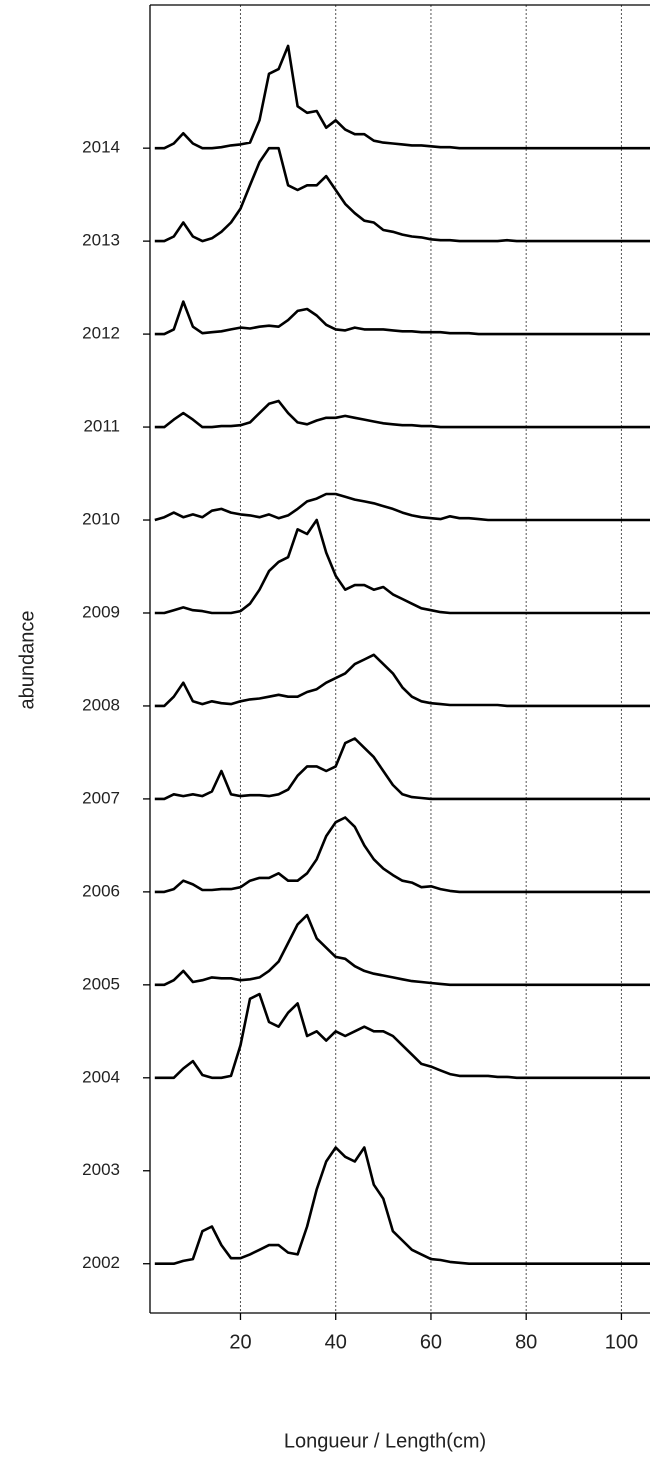 This screenshot has width=650, height=1463. I want to click on y-tick-label: 2002, so click(101, 1262).